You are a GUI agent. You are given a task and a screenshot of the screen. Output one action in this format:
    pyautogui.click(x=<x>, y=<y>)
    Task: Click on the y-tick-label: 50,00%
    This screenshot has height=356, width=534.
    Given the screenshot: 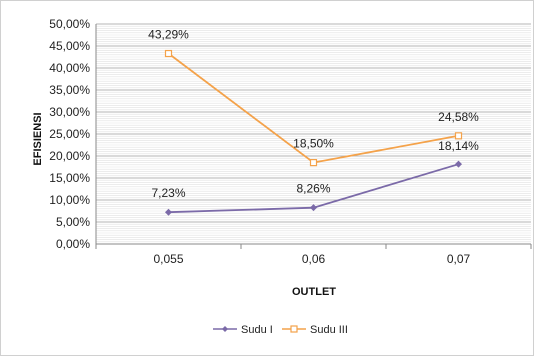 What is the action you would take?
    pyautogui.click(x=69, y=24)
    